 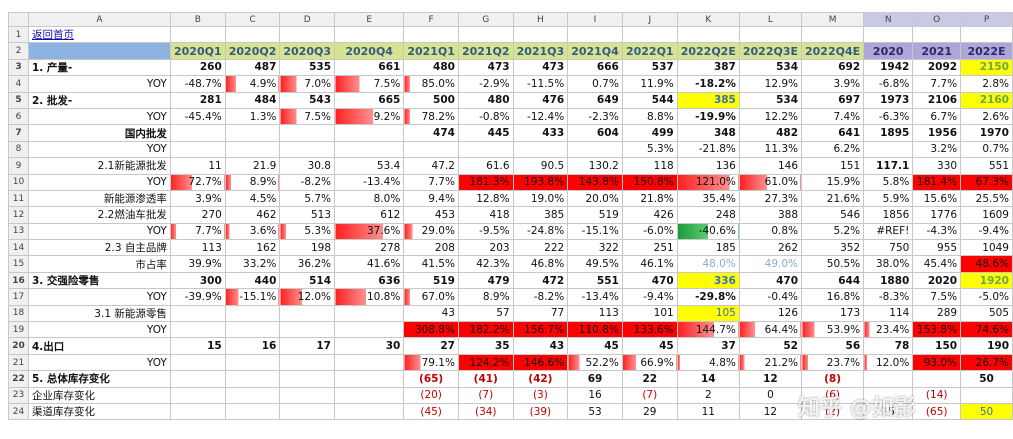 What do you see at coordinates (485, 379) in the screenshot?
I see `cell: (41)` at bounding box center [485, 379].